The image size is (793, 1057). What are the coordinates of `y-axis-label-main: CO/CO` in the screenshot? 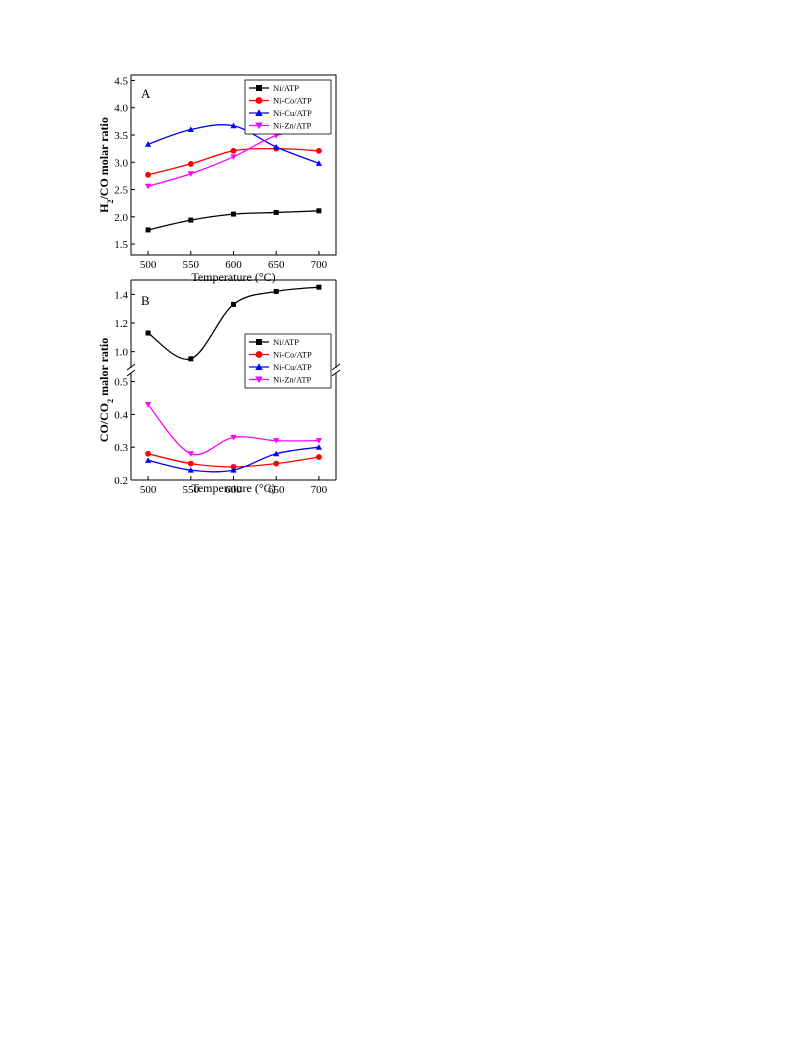 It's located at (104, 422).